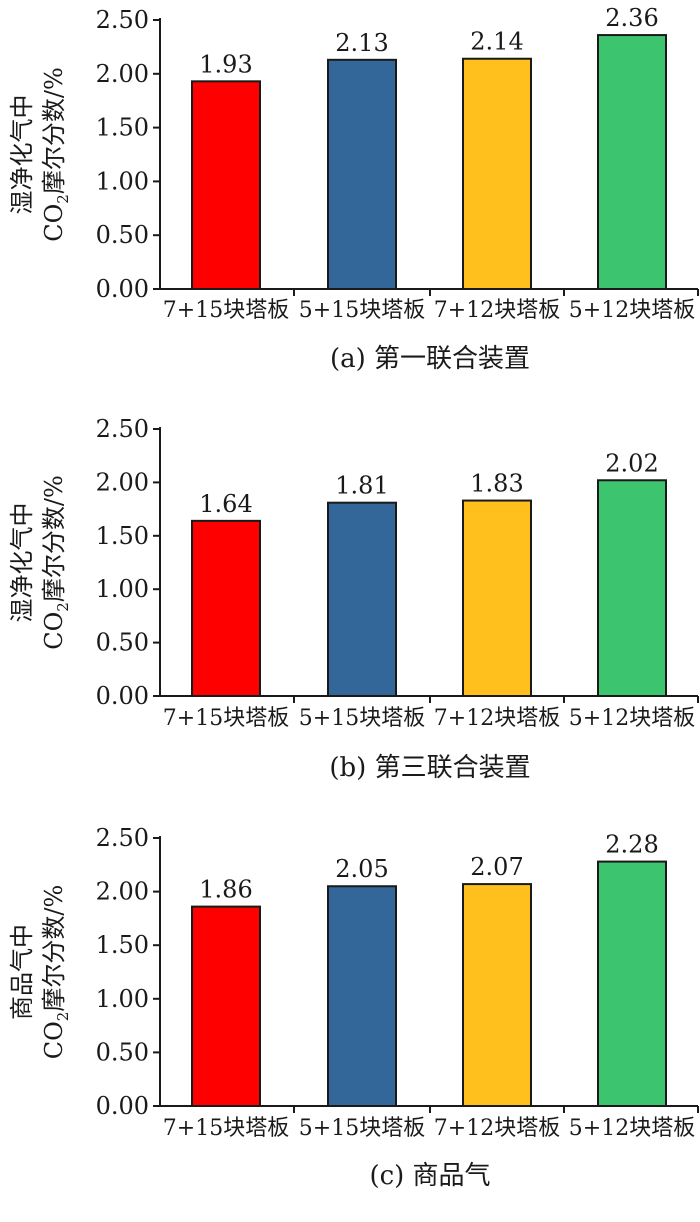 The image size is (700, 1222). I want to click on data-label-1: 1.86, so click(225, 890).